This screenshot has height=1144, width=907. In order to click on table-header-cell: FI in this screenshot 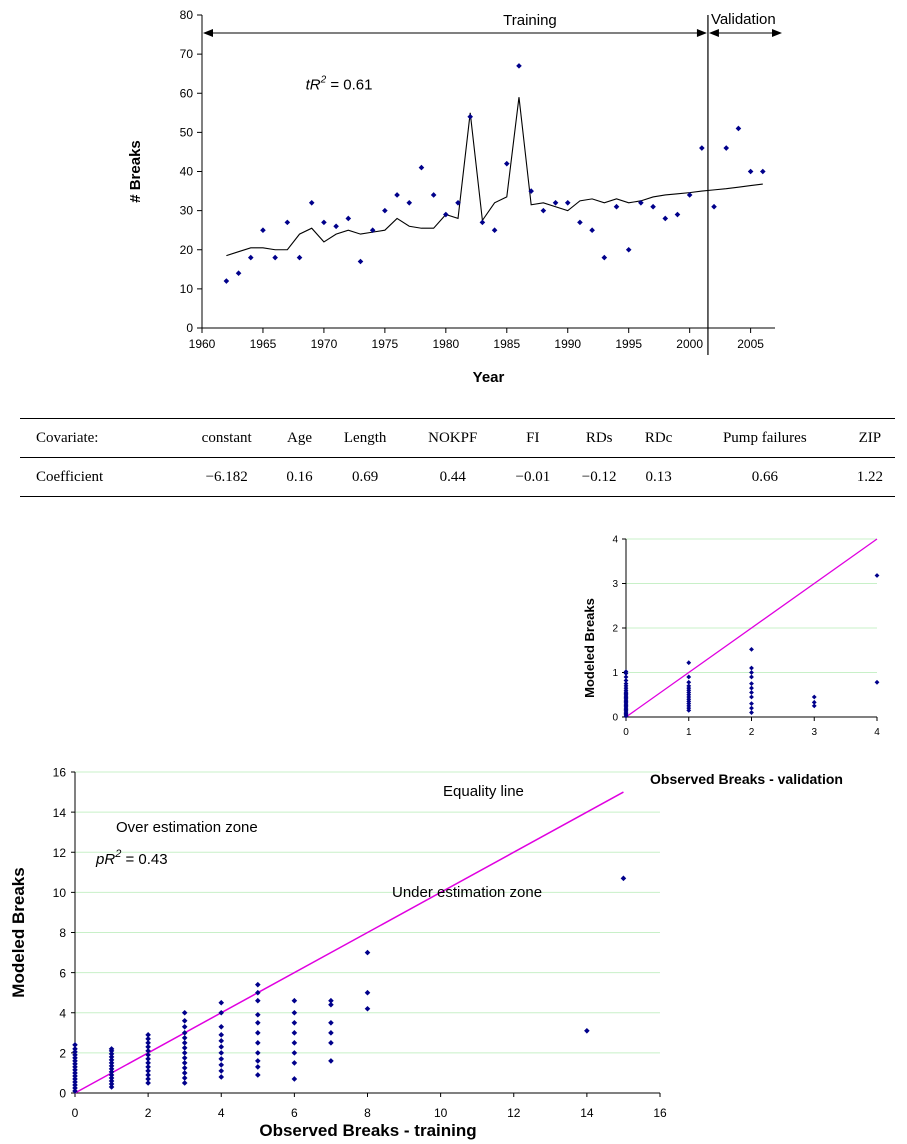, I will do `click(532, 438)`.